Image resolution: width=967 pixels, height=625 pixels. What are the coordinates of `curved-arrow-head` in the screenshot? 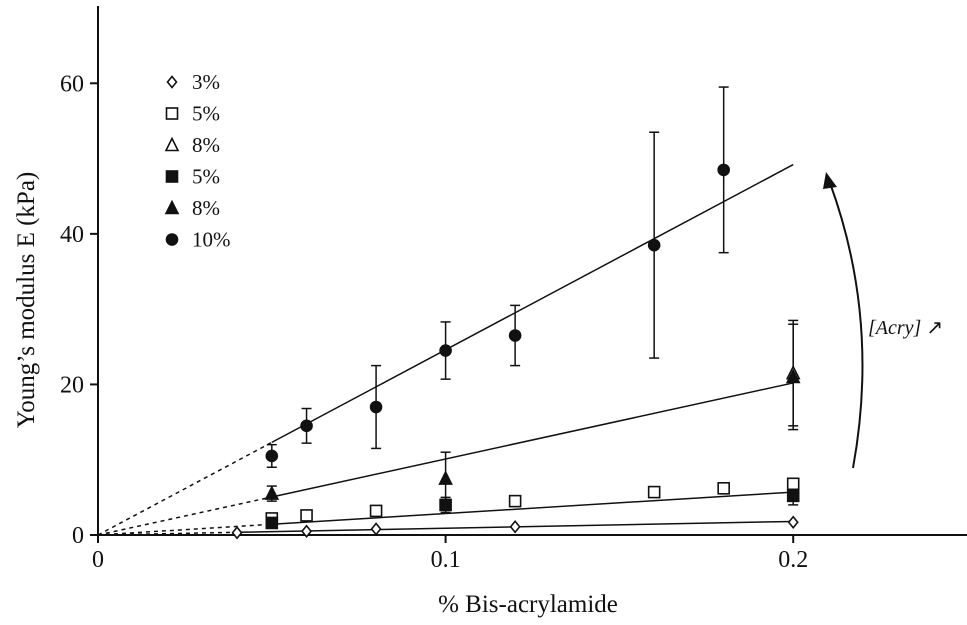 It's located at (830, 180).